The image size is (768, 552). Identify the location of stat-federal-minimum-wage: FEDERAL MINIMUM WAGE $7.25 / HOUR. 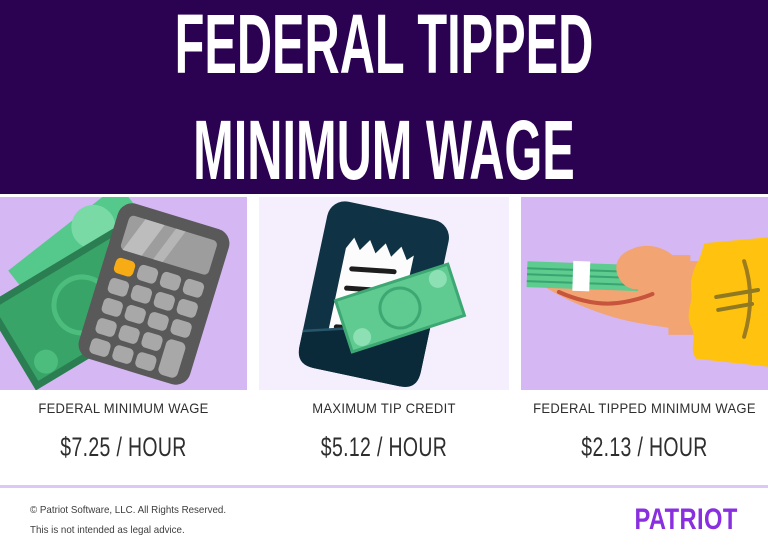
(123, 442).